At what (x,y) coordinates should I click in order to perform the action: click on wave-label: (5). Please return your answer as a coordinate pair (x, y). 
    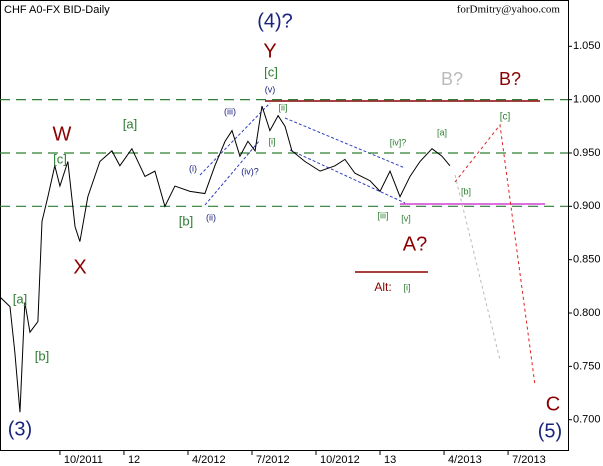
    Looking at the image, I should click on (550, 431).